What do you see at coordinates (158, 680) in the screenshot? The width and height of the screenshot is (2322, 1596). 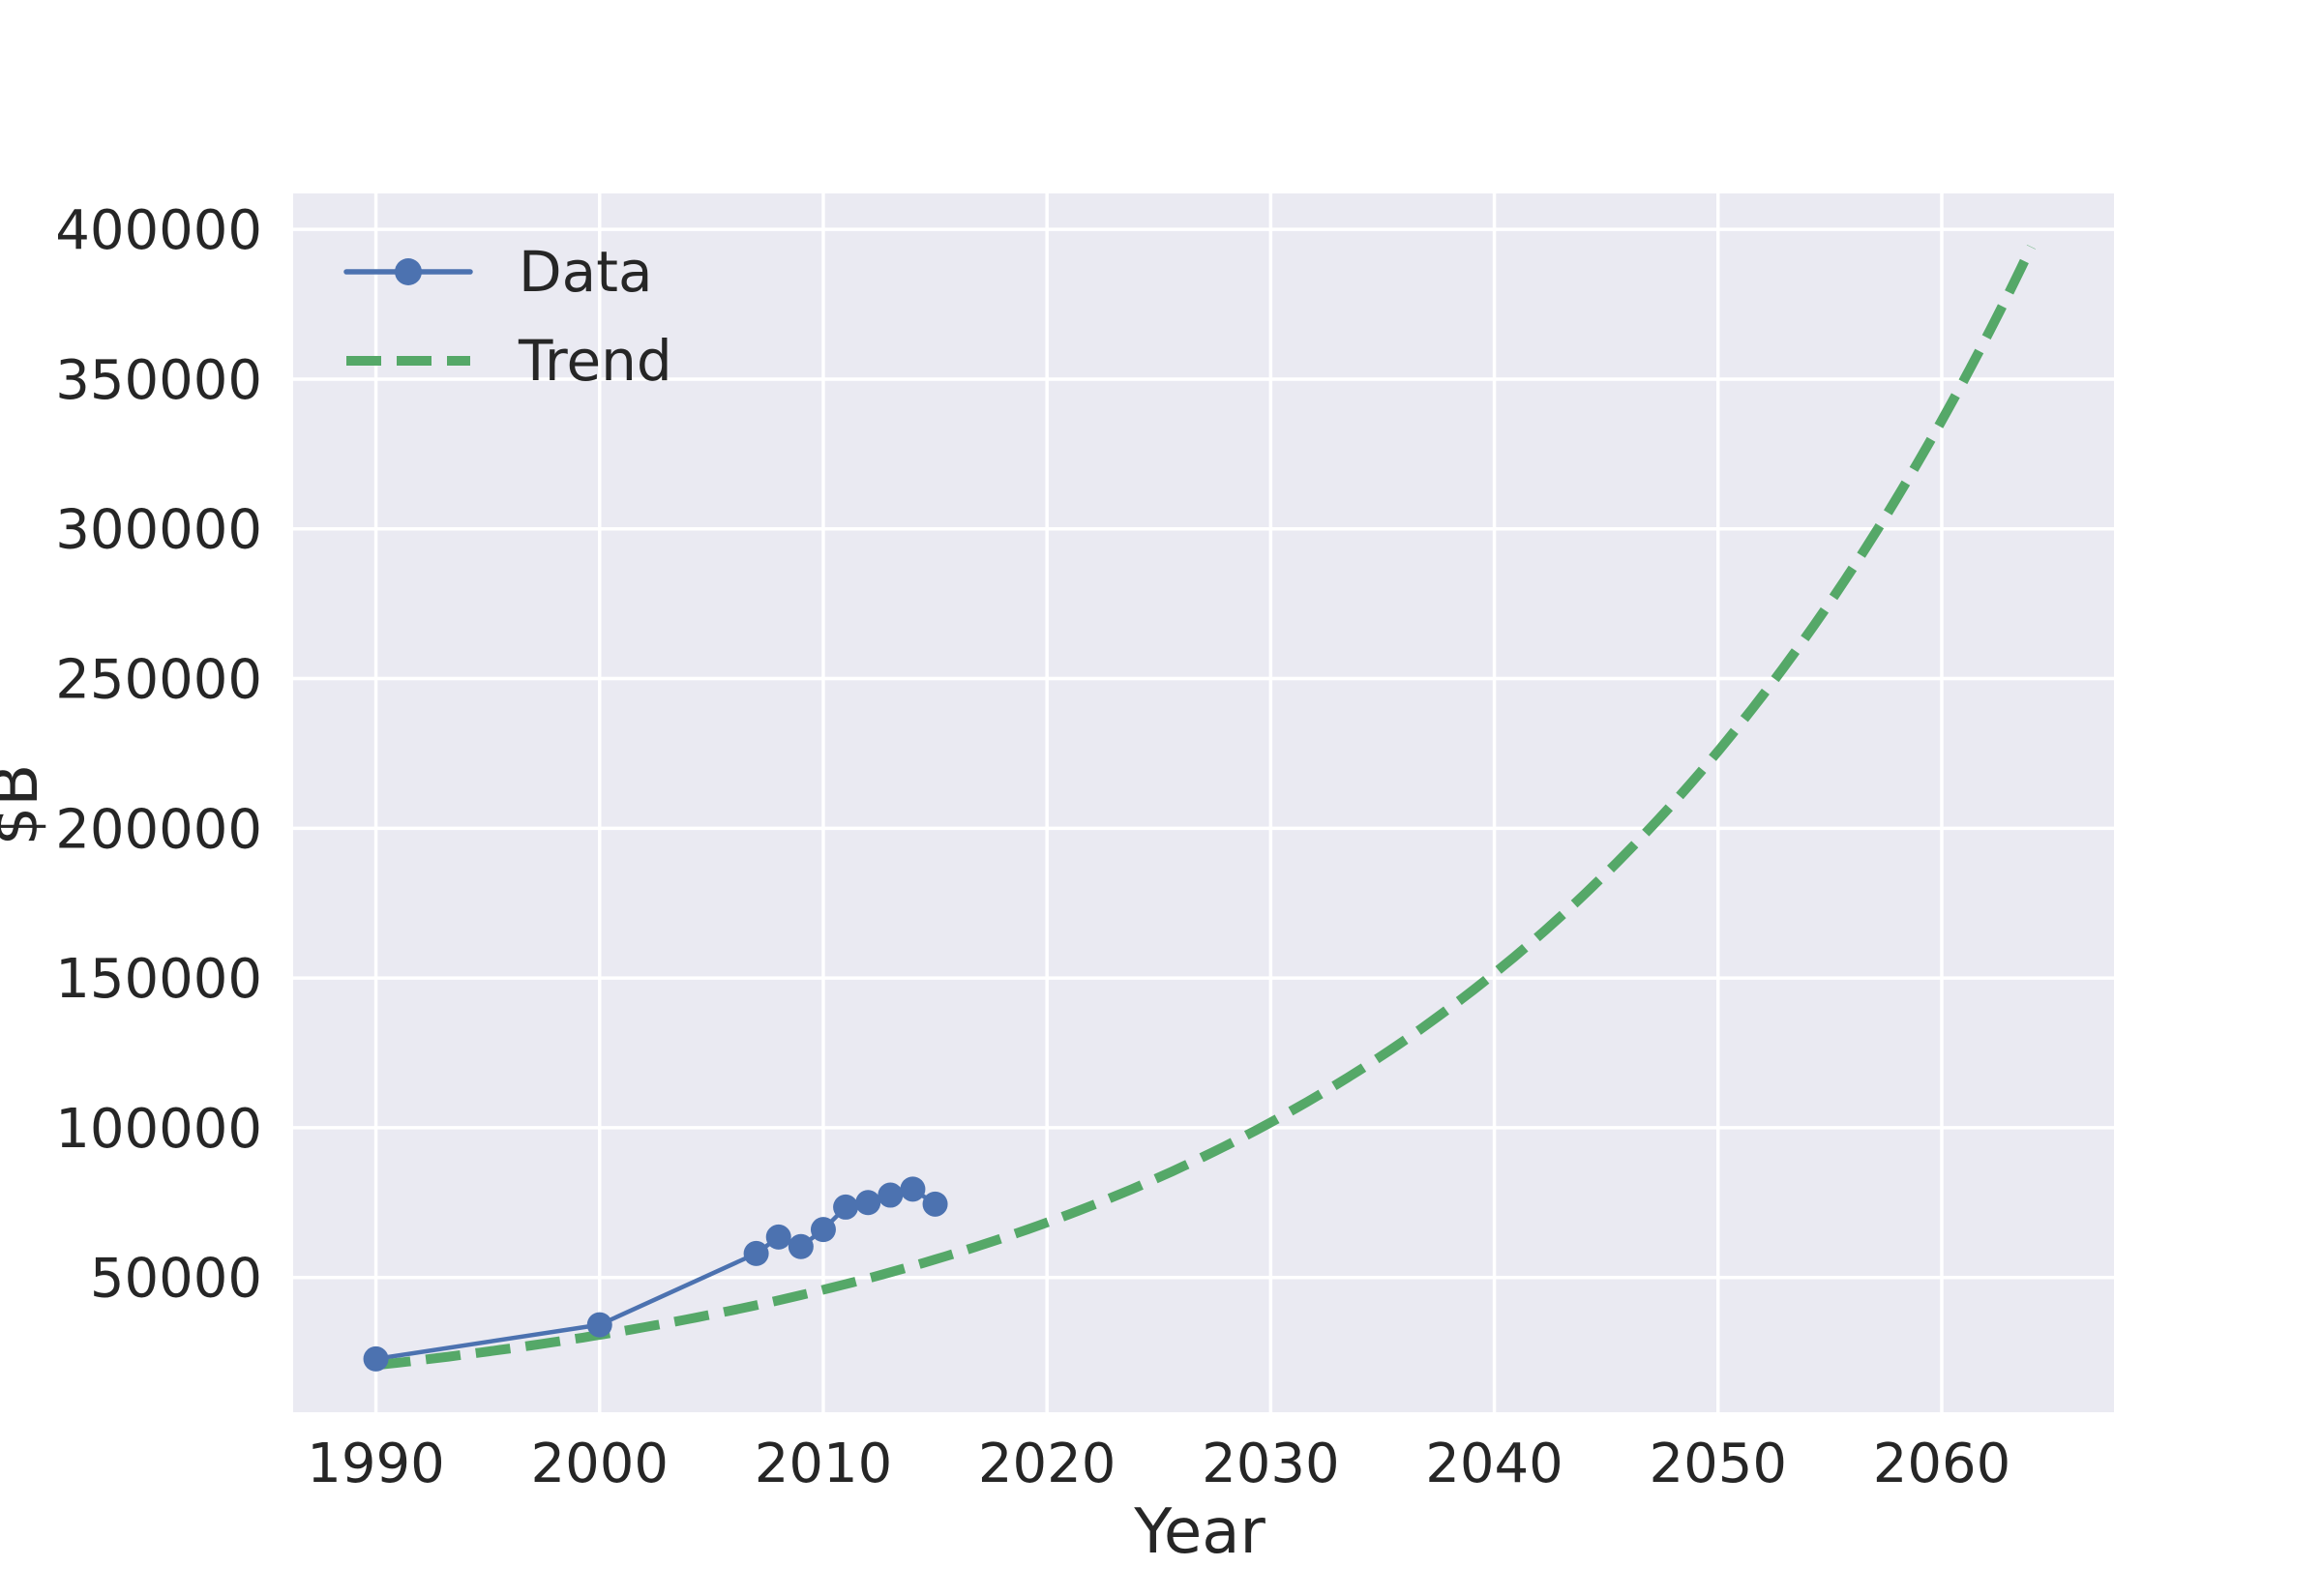 I see `y-tick-label: 250000` at bounding box center [158, 680].